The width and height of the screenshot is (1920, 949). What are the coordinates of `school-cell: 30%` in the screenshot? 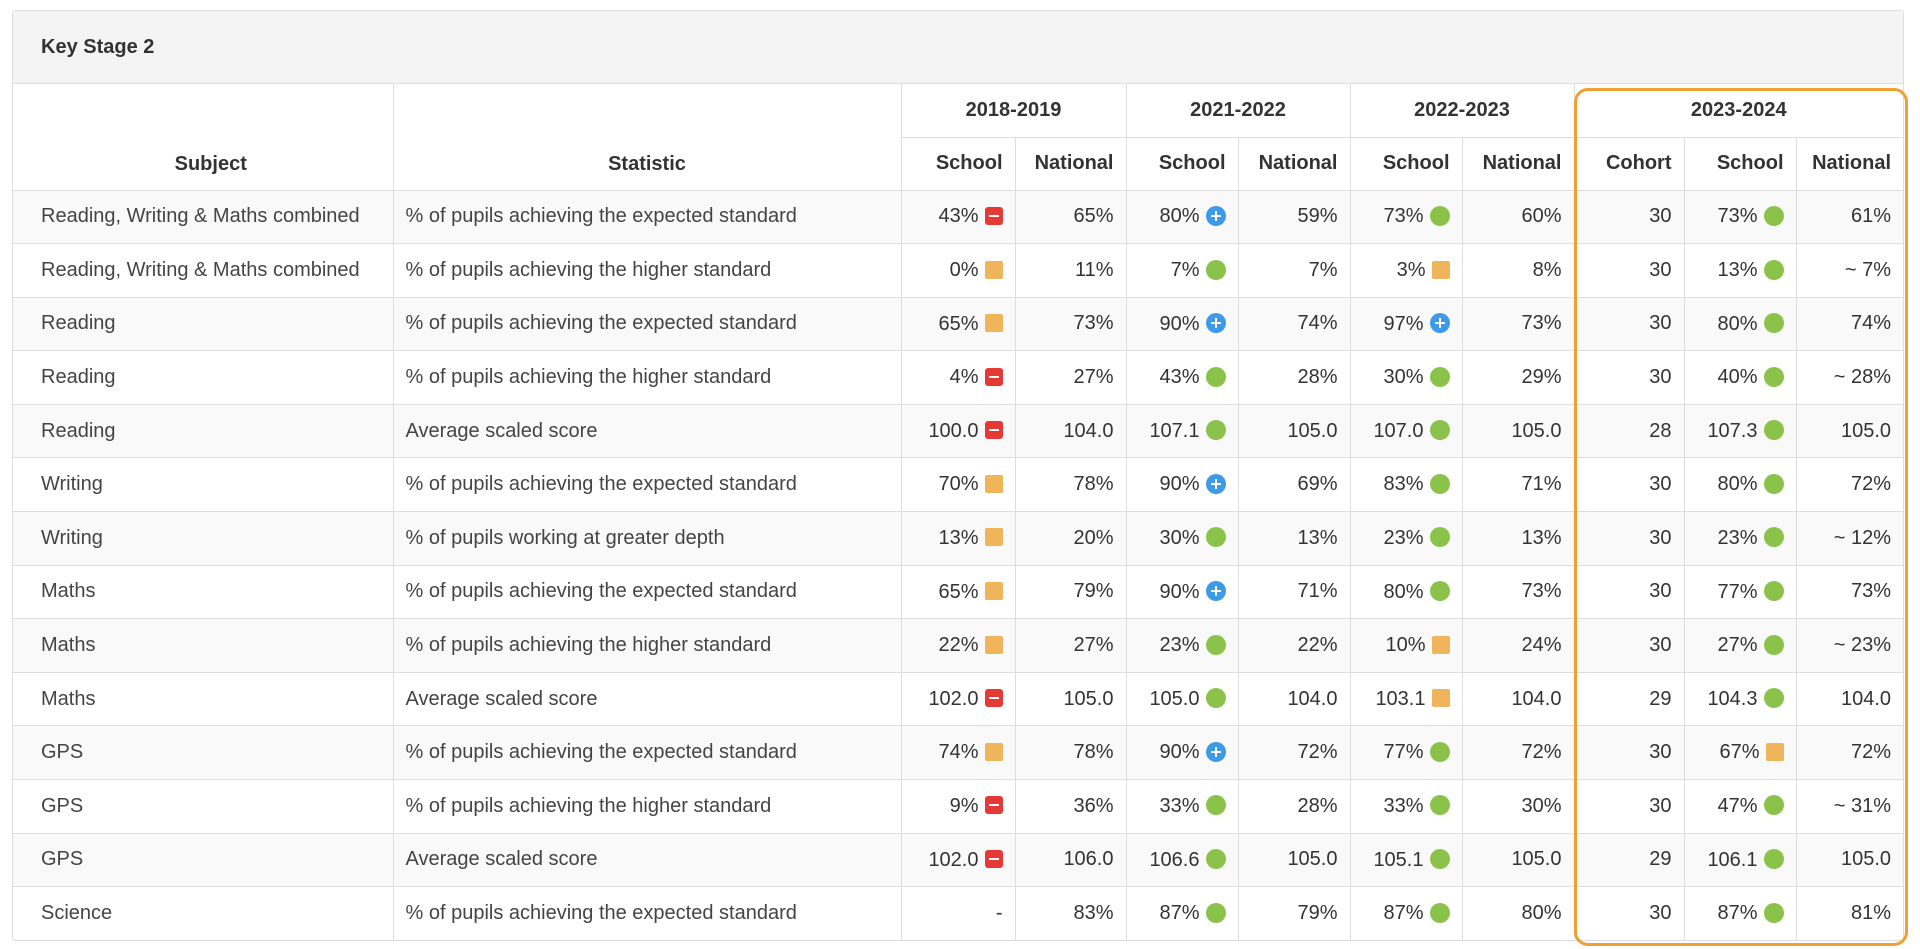 It's located at (1406, 377).